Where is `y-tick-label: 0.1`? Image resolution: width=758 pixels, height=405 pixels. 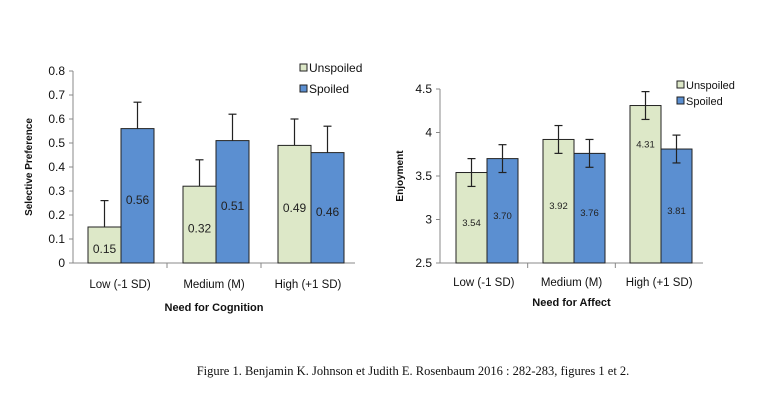 y-tick-label: 0.1 is located at coordinates (56, 239).